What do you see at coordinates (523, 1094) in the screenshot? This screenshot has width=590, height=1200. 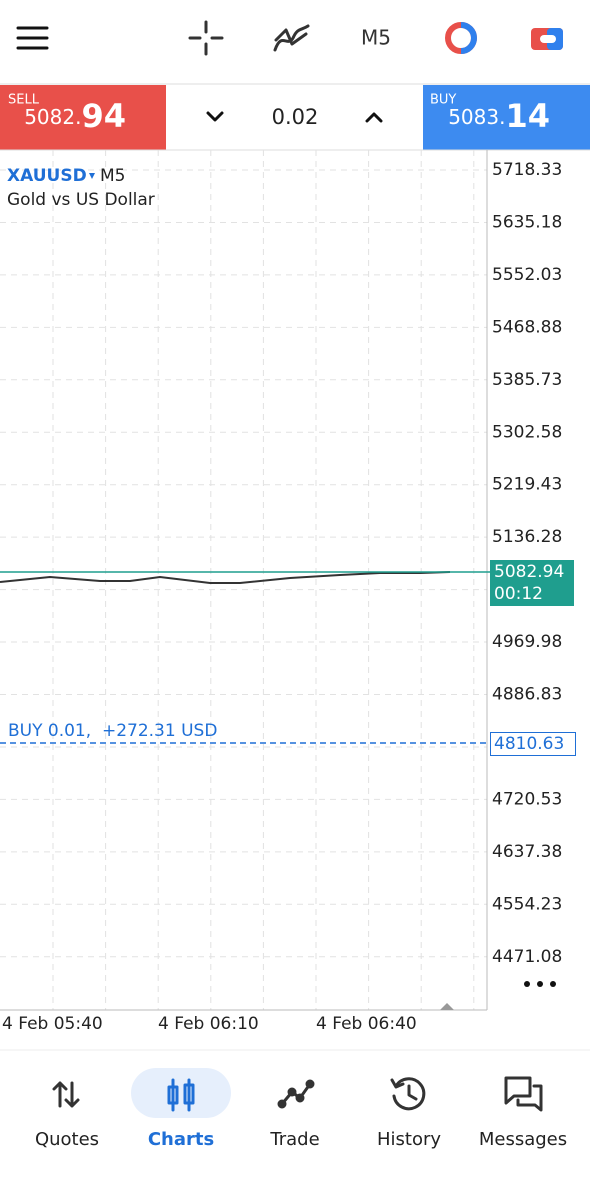 I see `messages-icon` at bounding box center [523, 1094].